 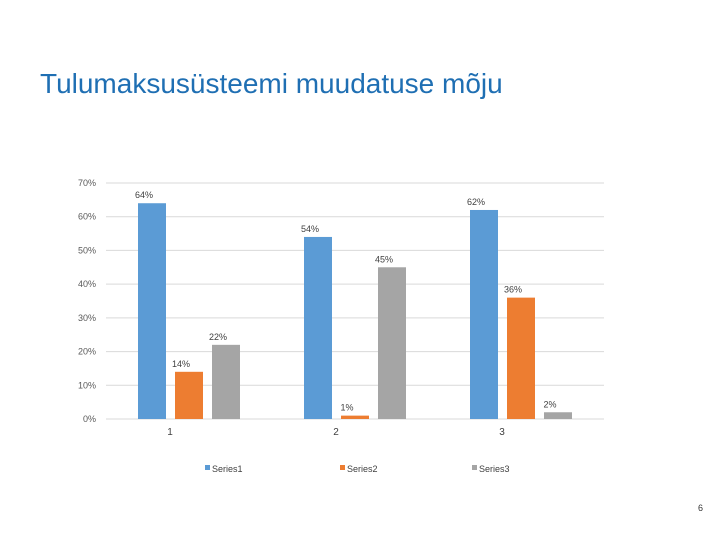 I want to click on x-axis-tick-labels: 1 2 3, so click(x=336, y=432).